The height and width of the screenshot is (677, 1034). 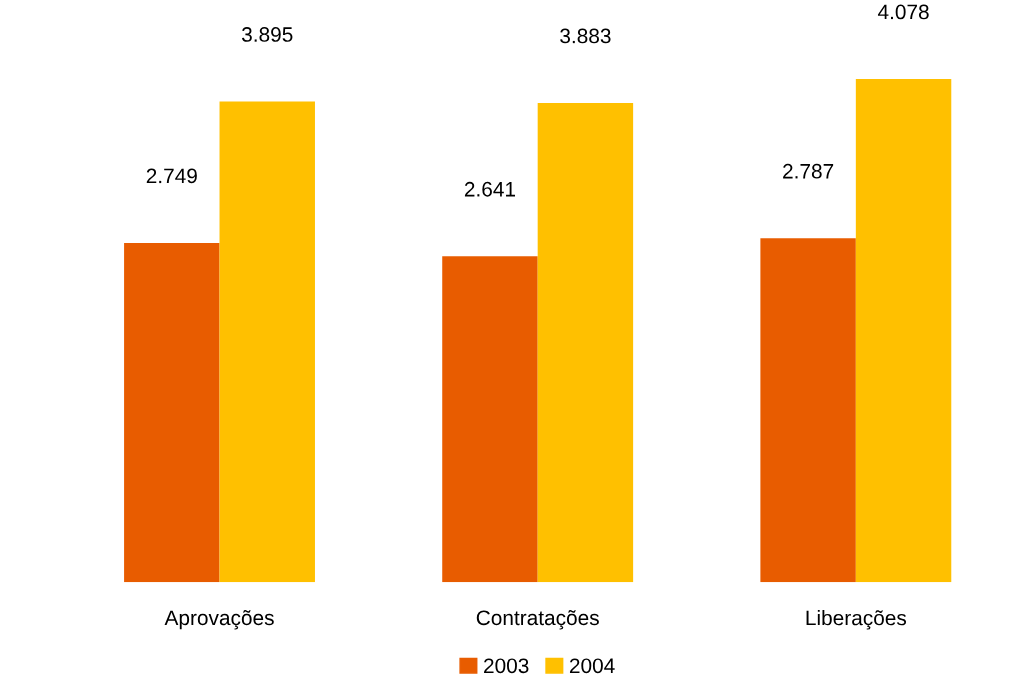 What do you see at coordinates (490, 189) in the screenshot?
I see `data-label: 2.641` at bounding box center [490, 189].